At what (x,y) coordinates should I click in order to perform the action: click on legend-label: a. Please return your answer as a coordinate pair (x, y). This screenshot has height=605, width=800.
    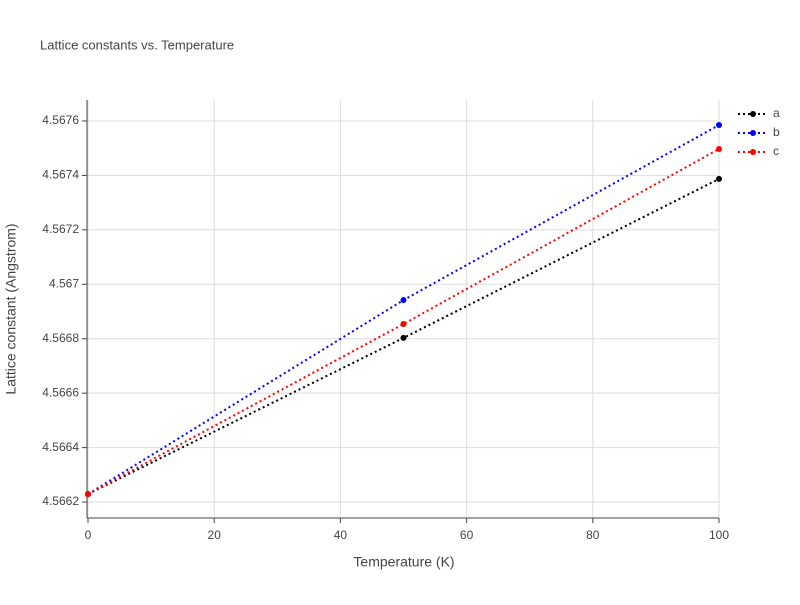
    Looking at the image, I should click on (776, 113).